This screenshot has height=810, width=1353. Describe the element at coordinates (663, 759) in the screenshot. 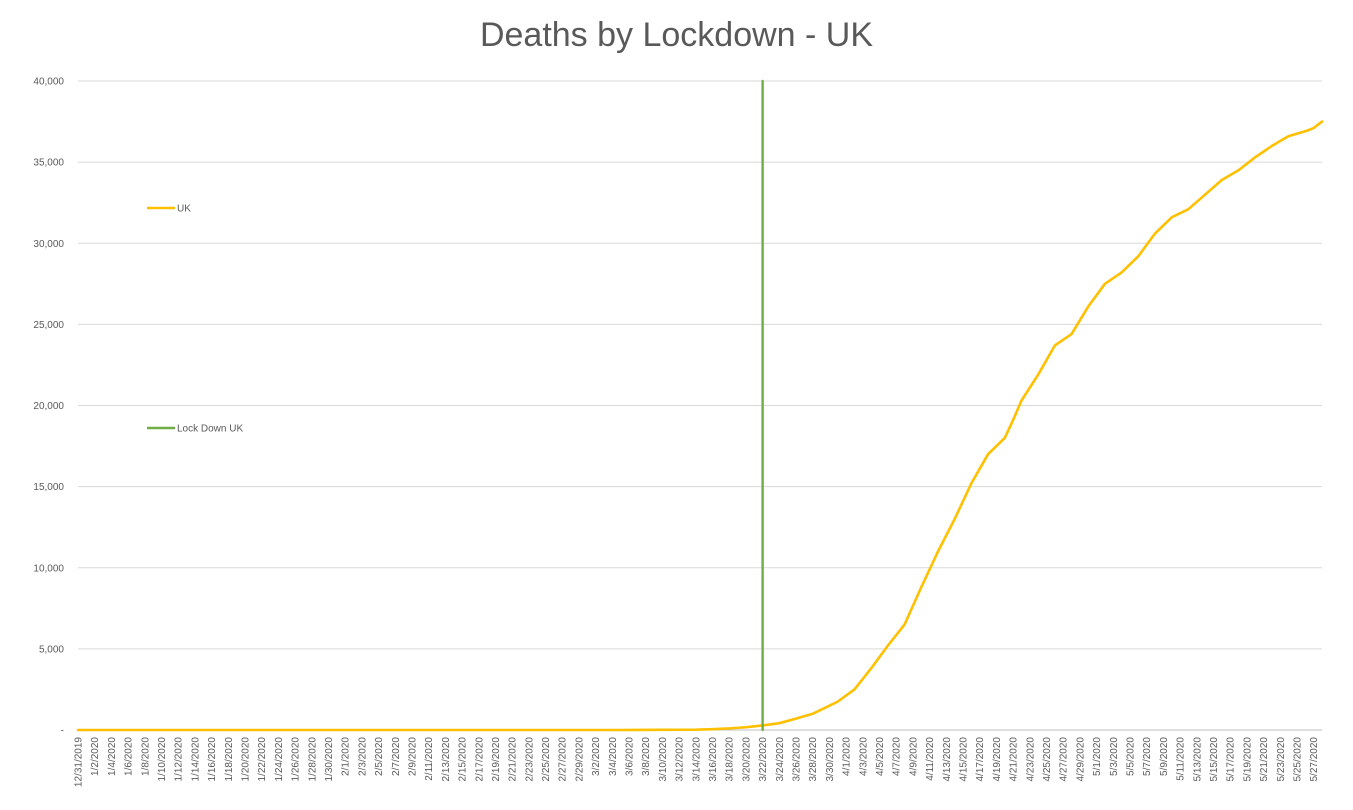

I see `x-tick-label: 3/10/2020` at that location.